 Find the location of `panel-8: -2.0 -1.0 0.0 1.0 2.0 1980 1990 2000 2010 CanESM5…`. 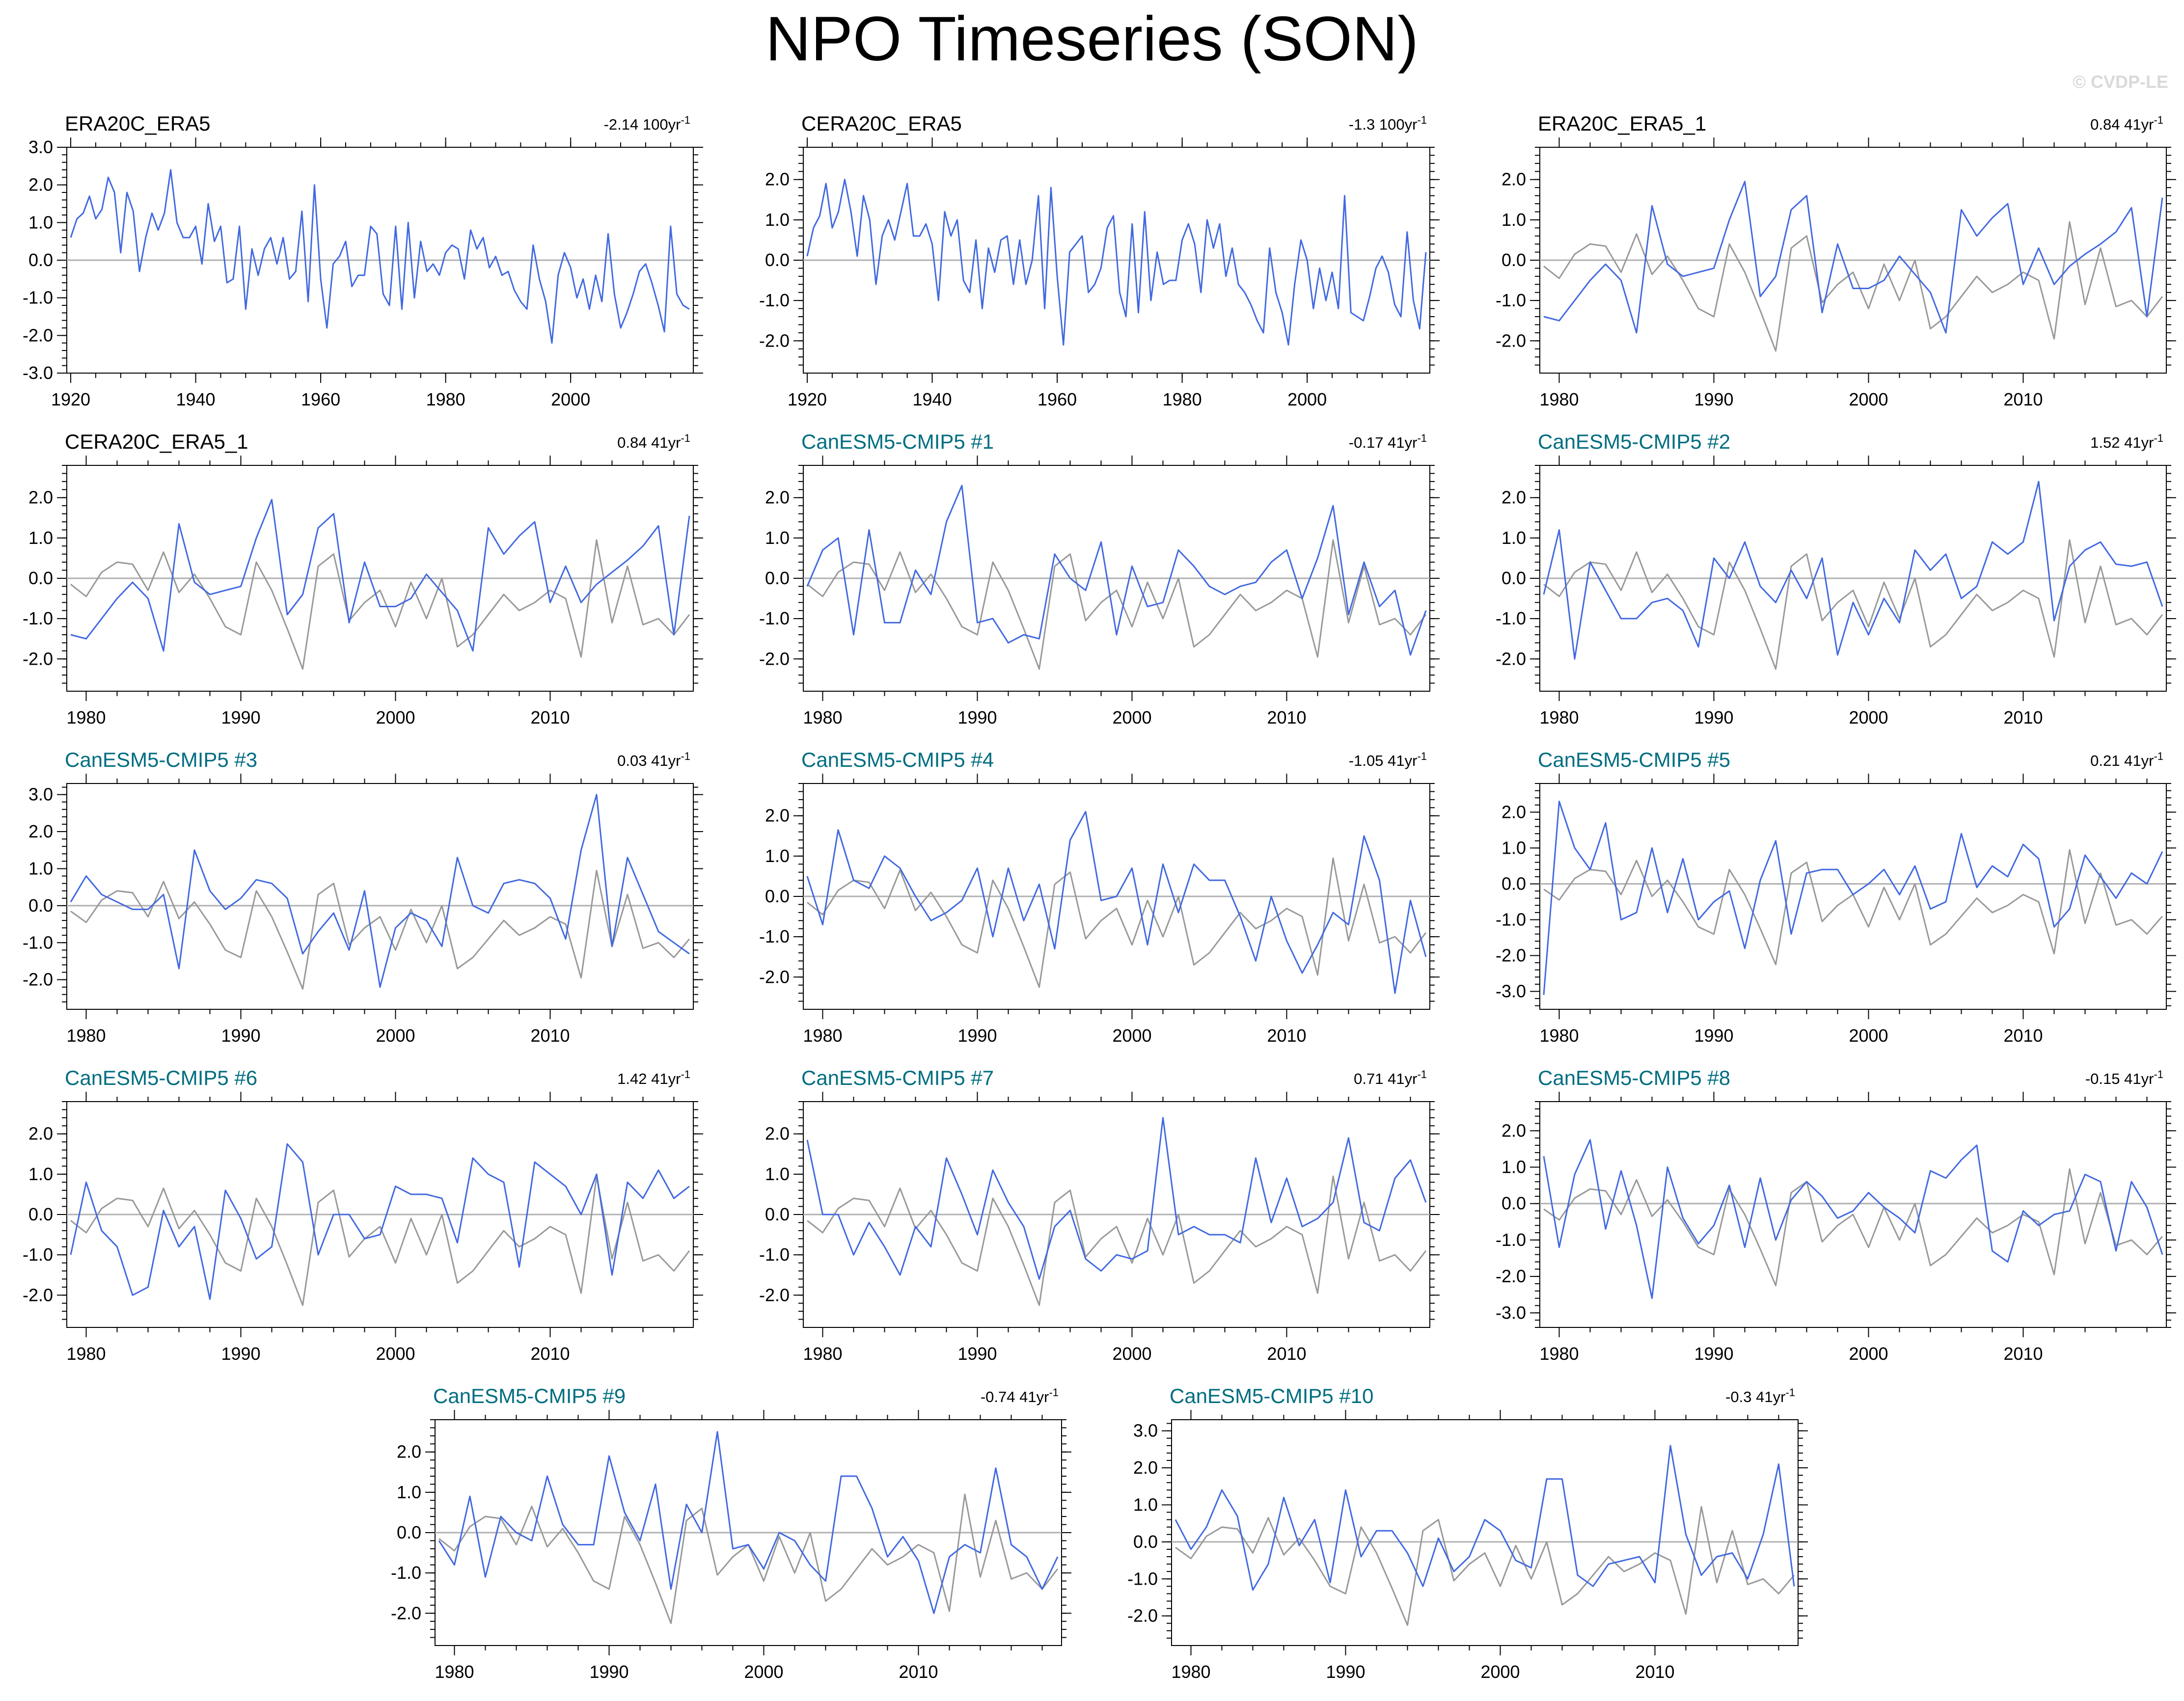

panel-8: -2.0 -1.0 0.0 1.0 2.0 1980 1990 2000 2010 CanESM5… is located at coordinates (1099, 897).